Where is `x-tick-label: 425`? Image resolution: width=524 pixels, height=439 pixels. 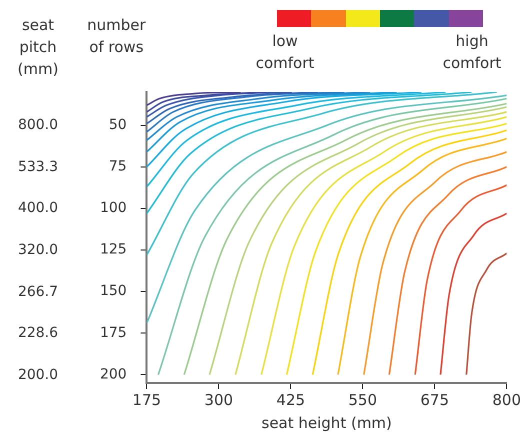 x-tick-label: 425 is located at coordinates (291, 399).